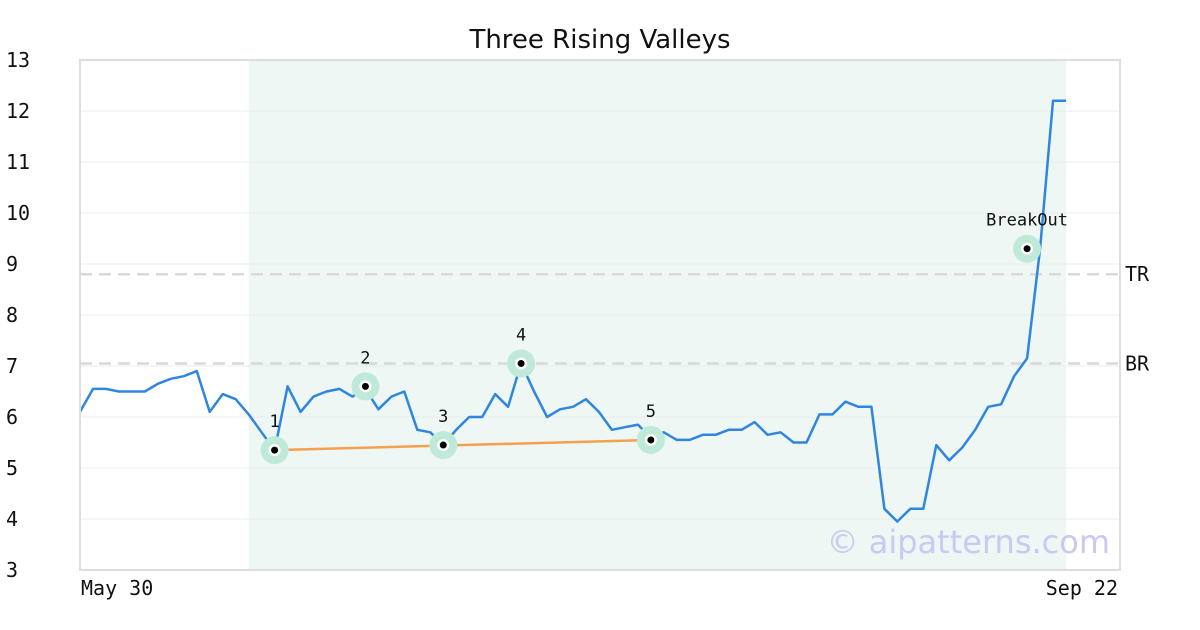 The width and height of the screenshot is (1200, 630). What do you see at coordinates (12, 519) in the screenshot?
I see `y-tick-label: 4` at bounding box center [12, 519].